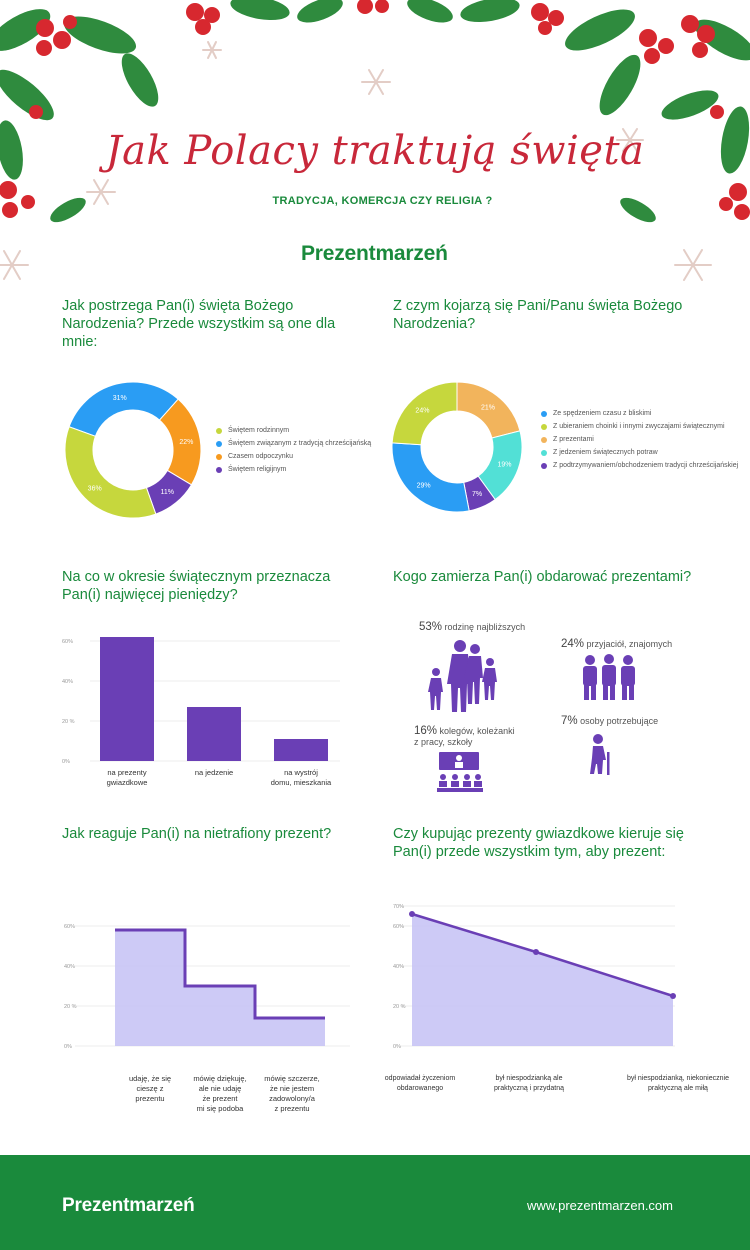 The image size is (750, 1250). Describe the element at coordinates (619, 721) in the screenshot. I see `gift-needy-text: osoby potrzebujące` at that location.